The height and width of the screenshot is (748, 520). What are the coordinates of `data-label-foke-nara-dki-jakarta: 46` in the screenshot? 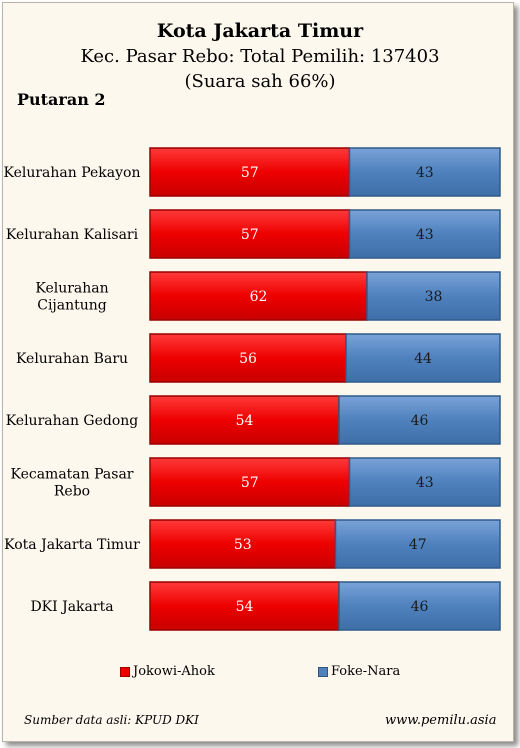 It's located at (420, 607).